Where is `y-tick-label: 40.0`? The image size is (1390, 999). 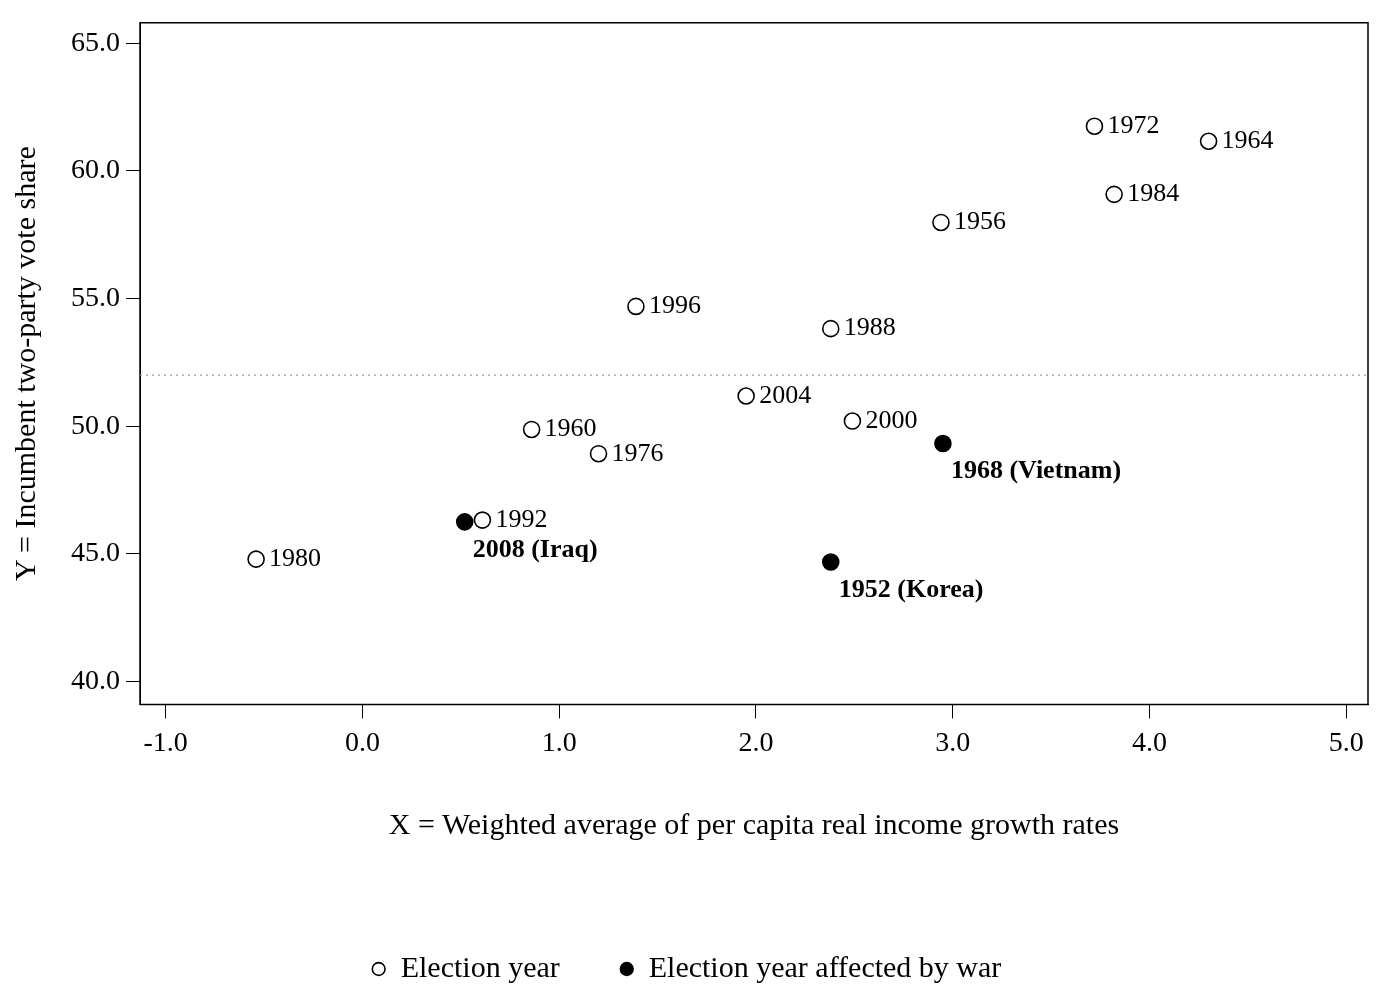
y-tick-label: 40.0 is located at coordinates (95, 679).